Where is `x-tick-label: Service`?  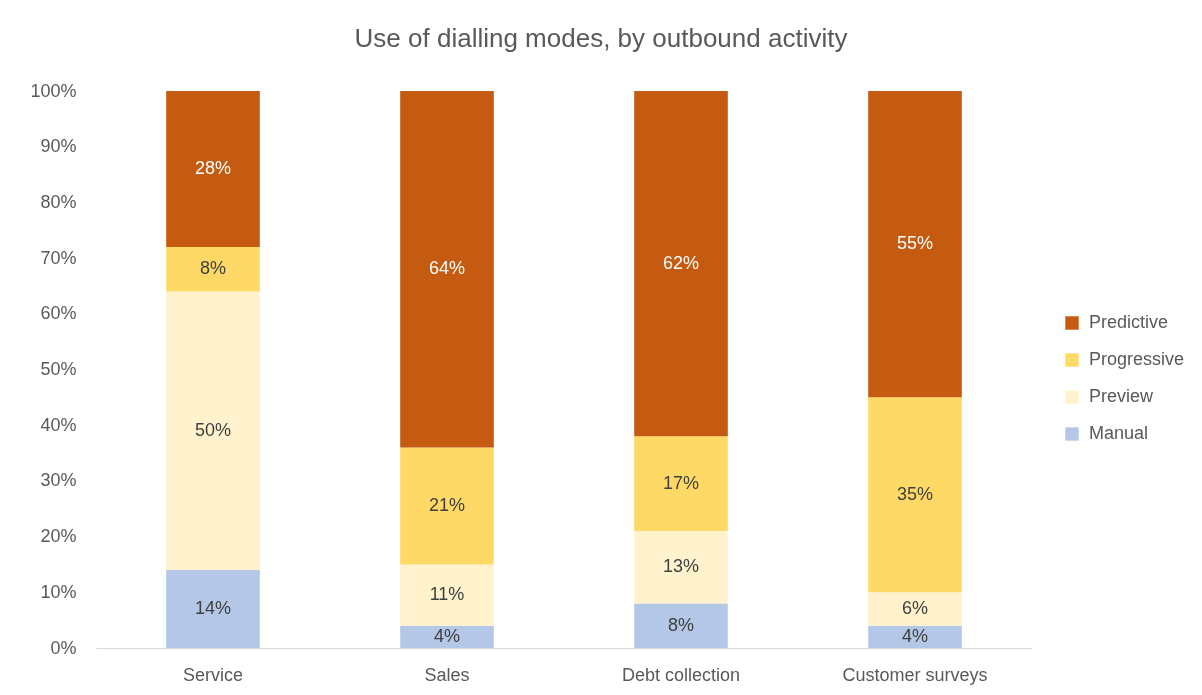 x-tick-label: Service is located at coordinates (213, 674).